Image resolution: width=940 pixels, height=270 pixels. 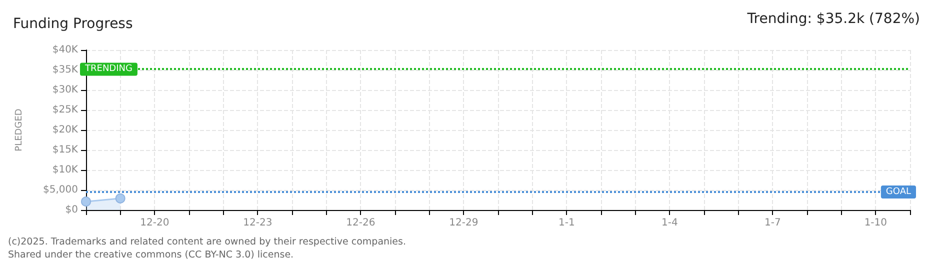 What do you see at coordinates (463, 223) in the screenshot?
I see `x-tick-label: 12-29` at bounding box center [463, 223].